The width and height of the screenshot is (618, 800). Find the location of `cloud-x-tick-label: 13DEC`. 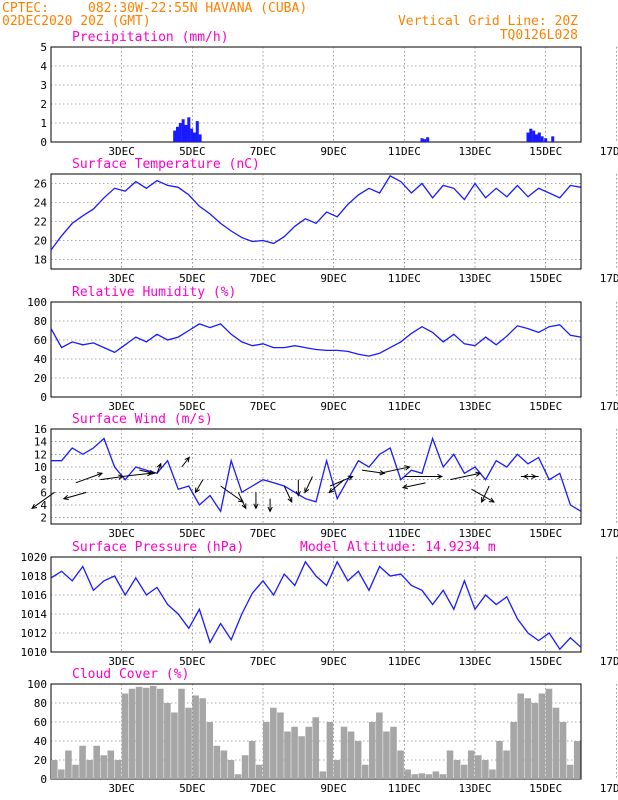

cloud-x-tick-label: 13DEC is located at coordinates (474, 788).